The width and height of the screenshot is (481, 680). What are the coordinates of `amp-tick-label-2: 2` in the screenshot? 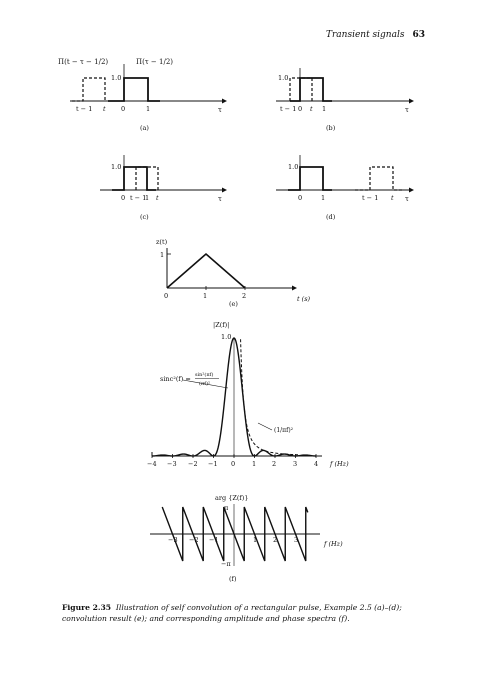 It's located at (274, 464).